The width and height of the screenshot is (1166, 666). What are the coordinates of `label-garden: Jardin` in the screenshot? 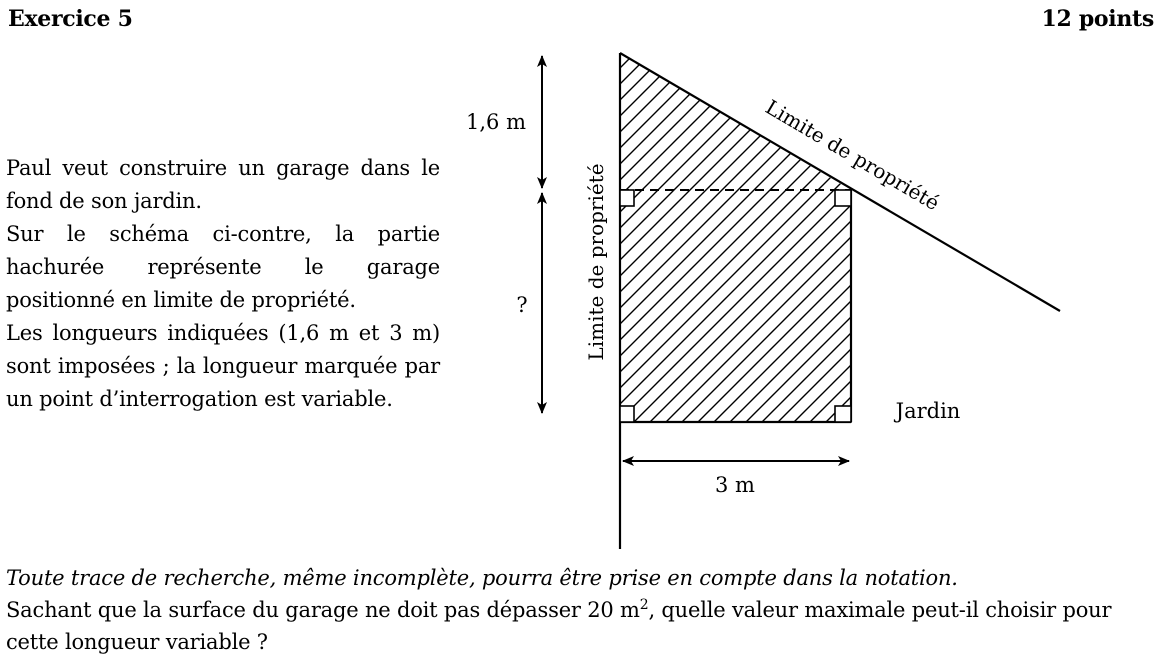 It's located at (927, 411).